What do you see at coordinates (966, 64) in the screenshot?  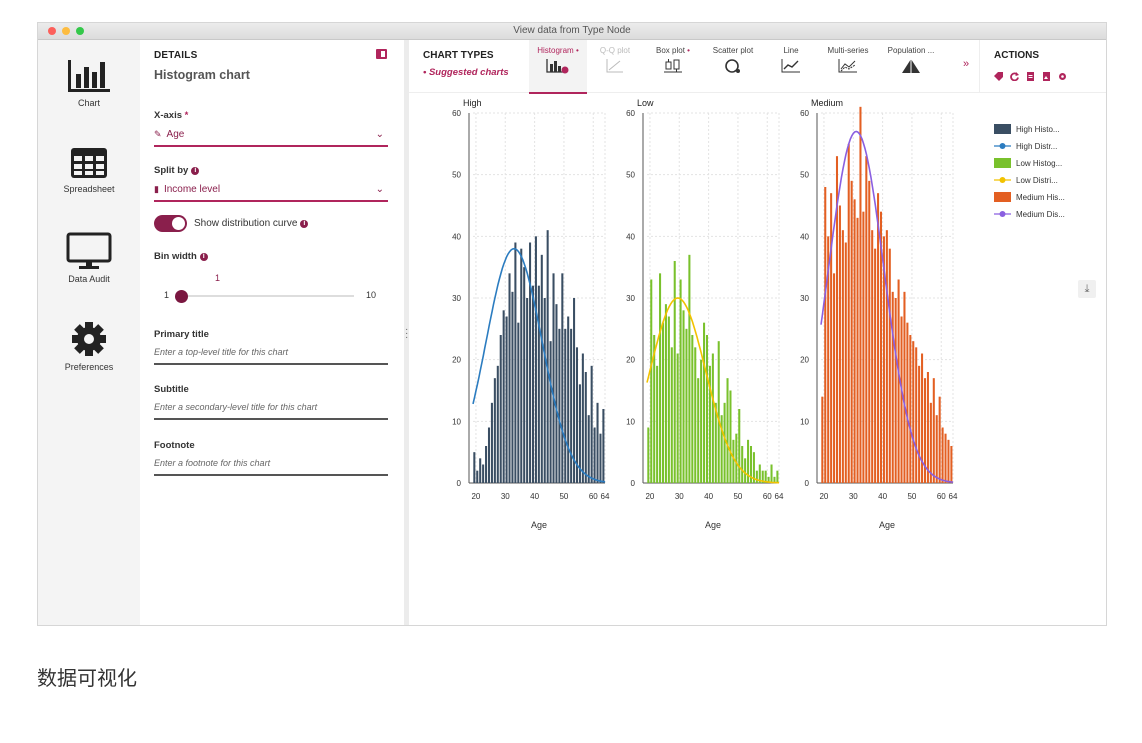 I see `more-chart-types-icon: »` at bounding box center [966, 64].